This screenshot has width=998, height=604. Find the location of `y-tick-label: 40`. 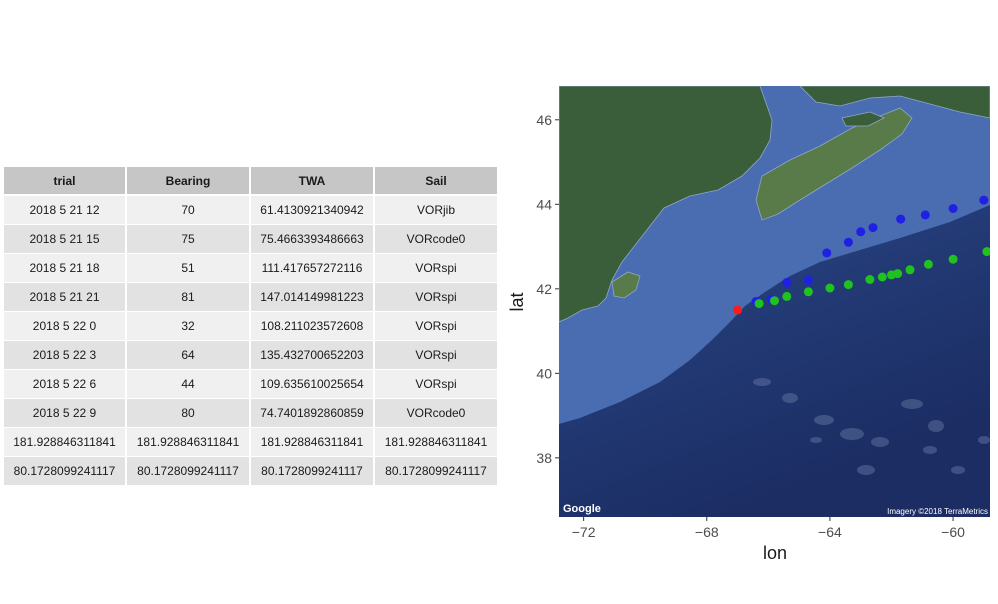

y-tick-label: 40 is located at coordinates (544, 373).